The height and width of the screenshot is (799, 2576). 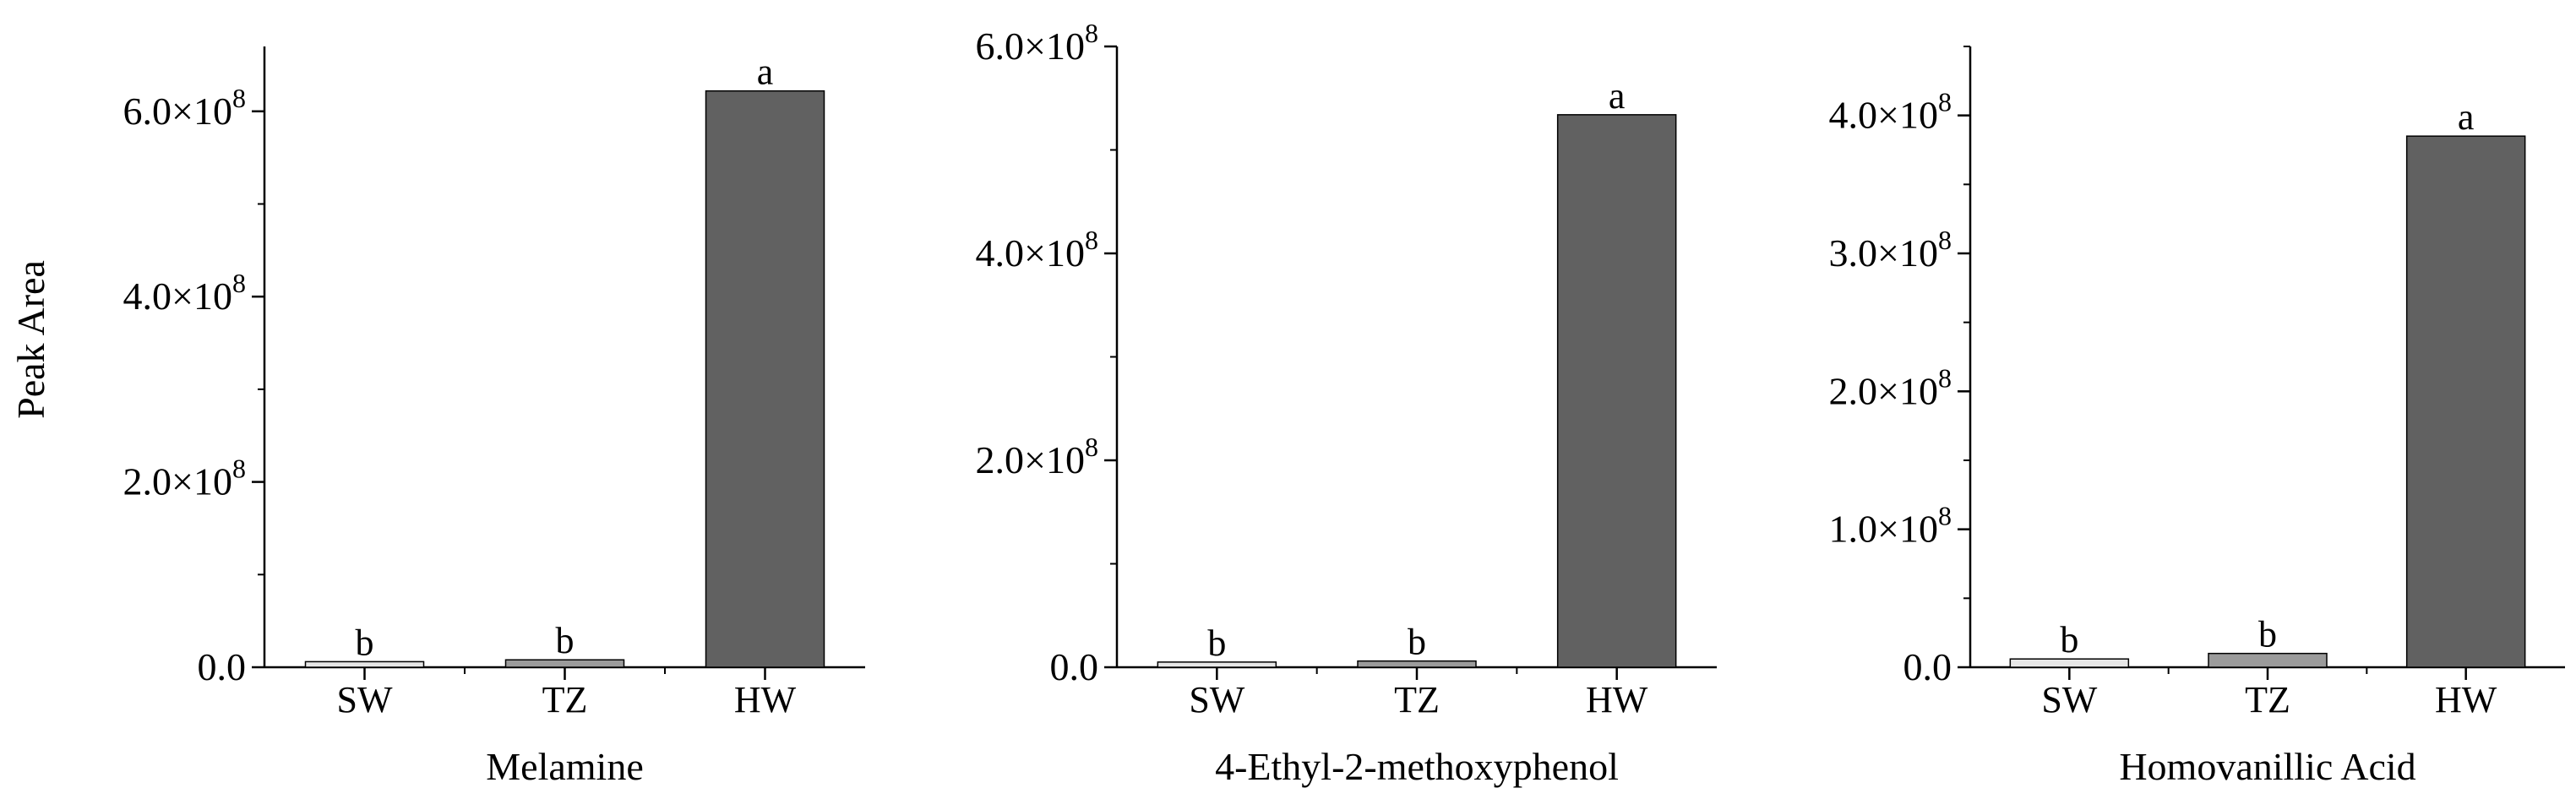 What do you see at coordinates (565, 767) in the screenshot?
I see `x-axis-label: Melamine` at bounding box center [565, 767].